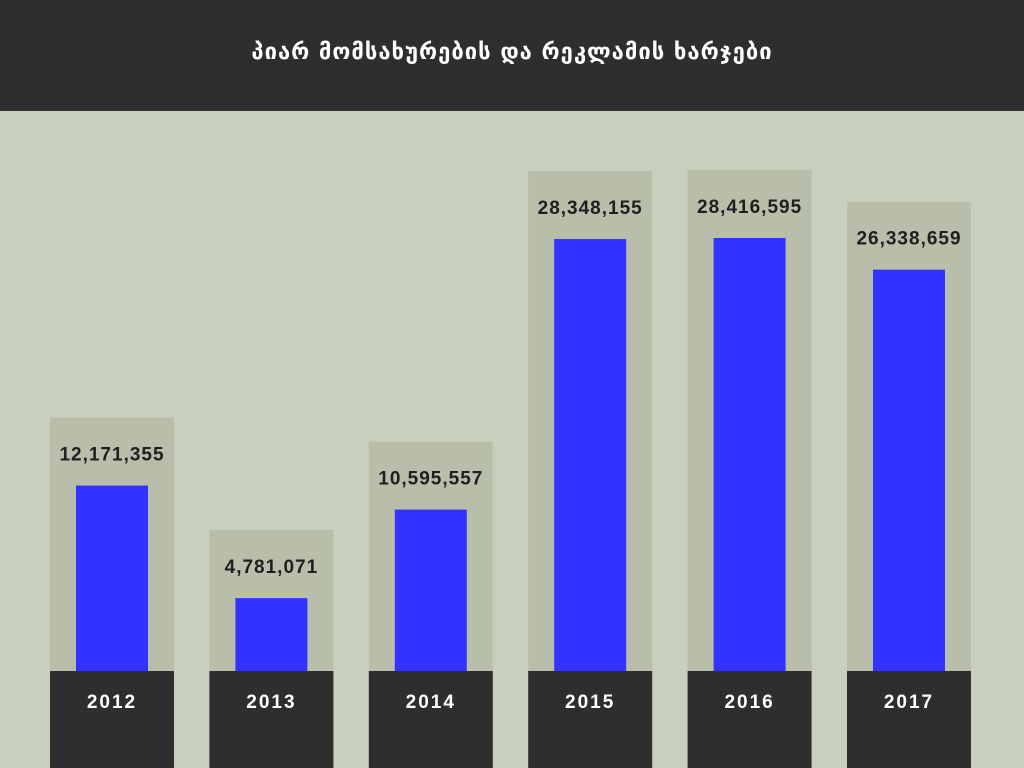 The image size is (1024, 768). What do you see at coordinates (749, 702) in the screenshot?
I see `category-label-2016: 2016` at bounding box center [749, 702].